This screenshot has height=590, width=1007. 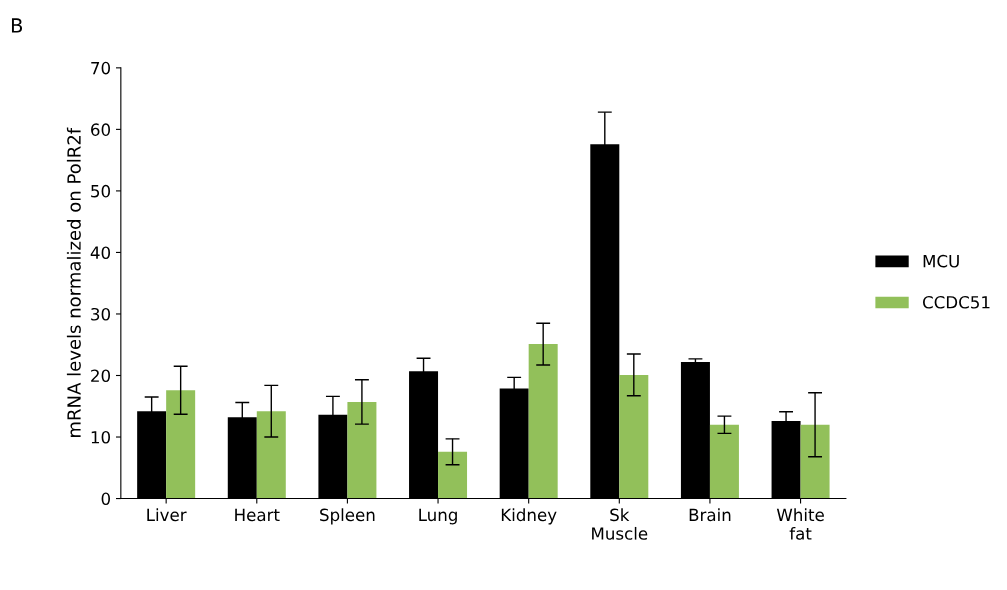 What do you see at coordinates (941, 261) in the screenshot?
I see `legend-label: MCU` at bounding box center [941, 261].